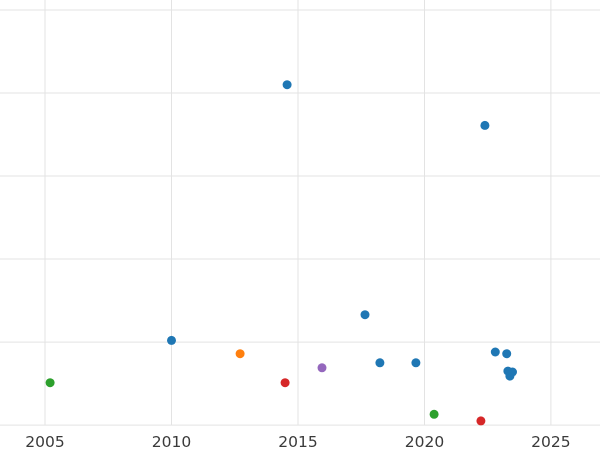  I want to click on data-point-purple, so click(322, 368).